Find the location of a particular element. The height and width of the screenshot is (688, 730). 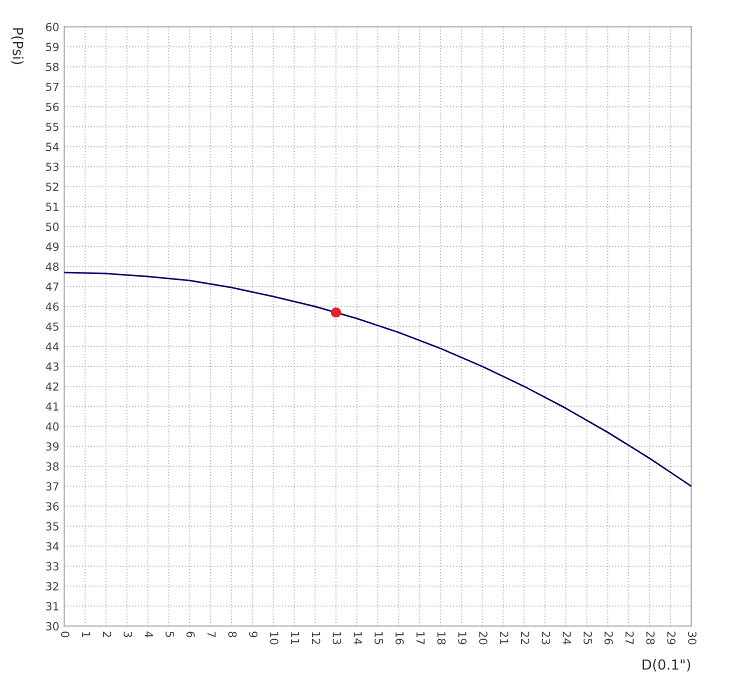

y-tick-label: 47 is located at coordinates (52, 286).